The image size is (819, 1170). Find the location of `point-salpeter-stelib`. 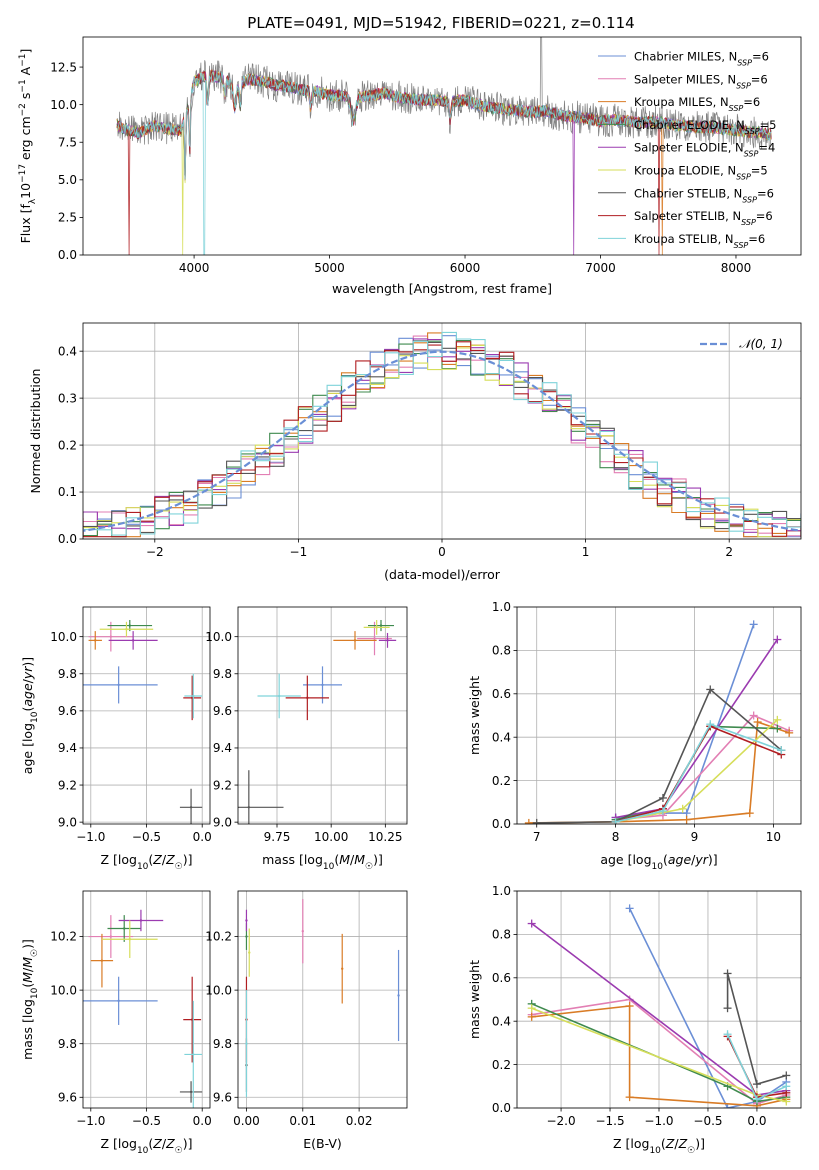

point-salpeter-stelib is located at coordinates (307, 698).